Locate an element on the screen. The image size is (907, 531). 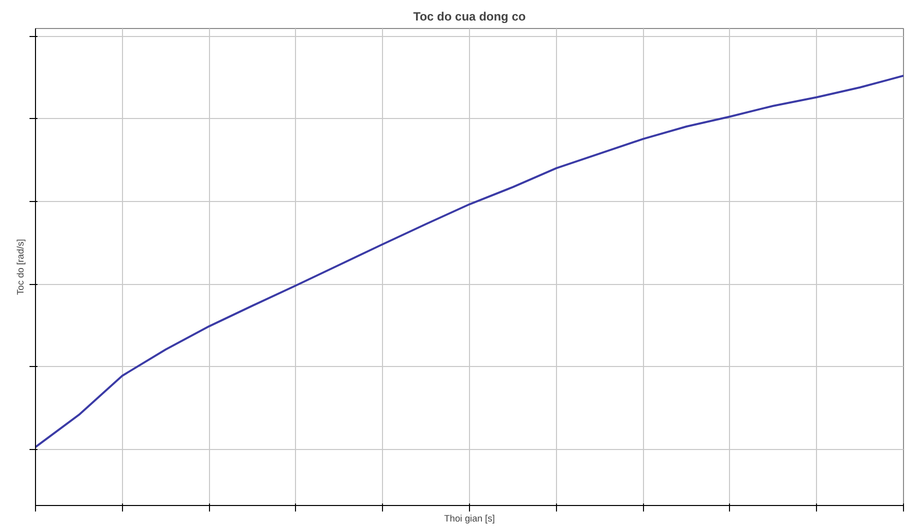
y-axis-title: Toc do [rad/s] is located at coordinates (21, 267).